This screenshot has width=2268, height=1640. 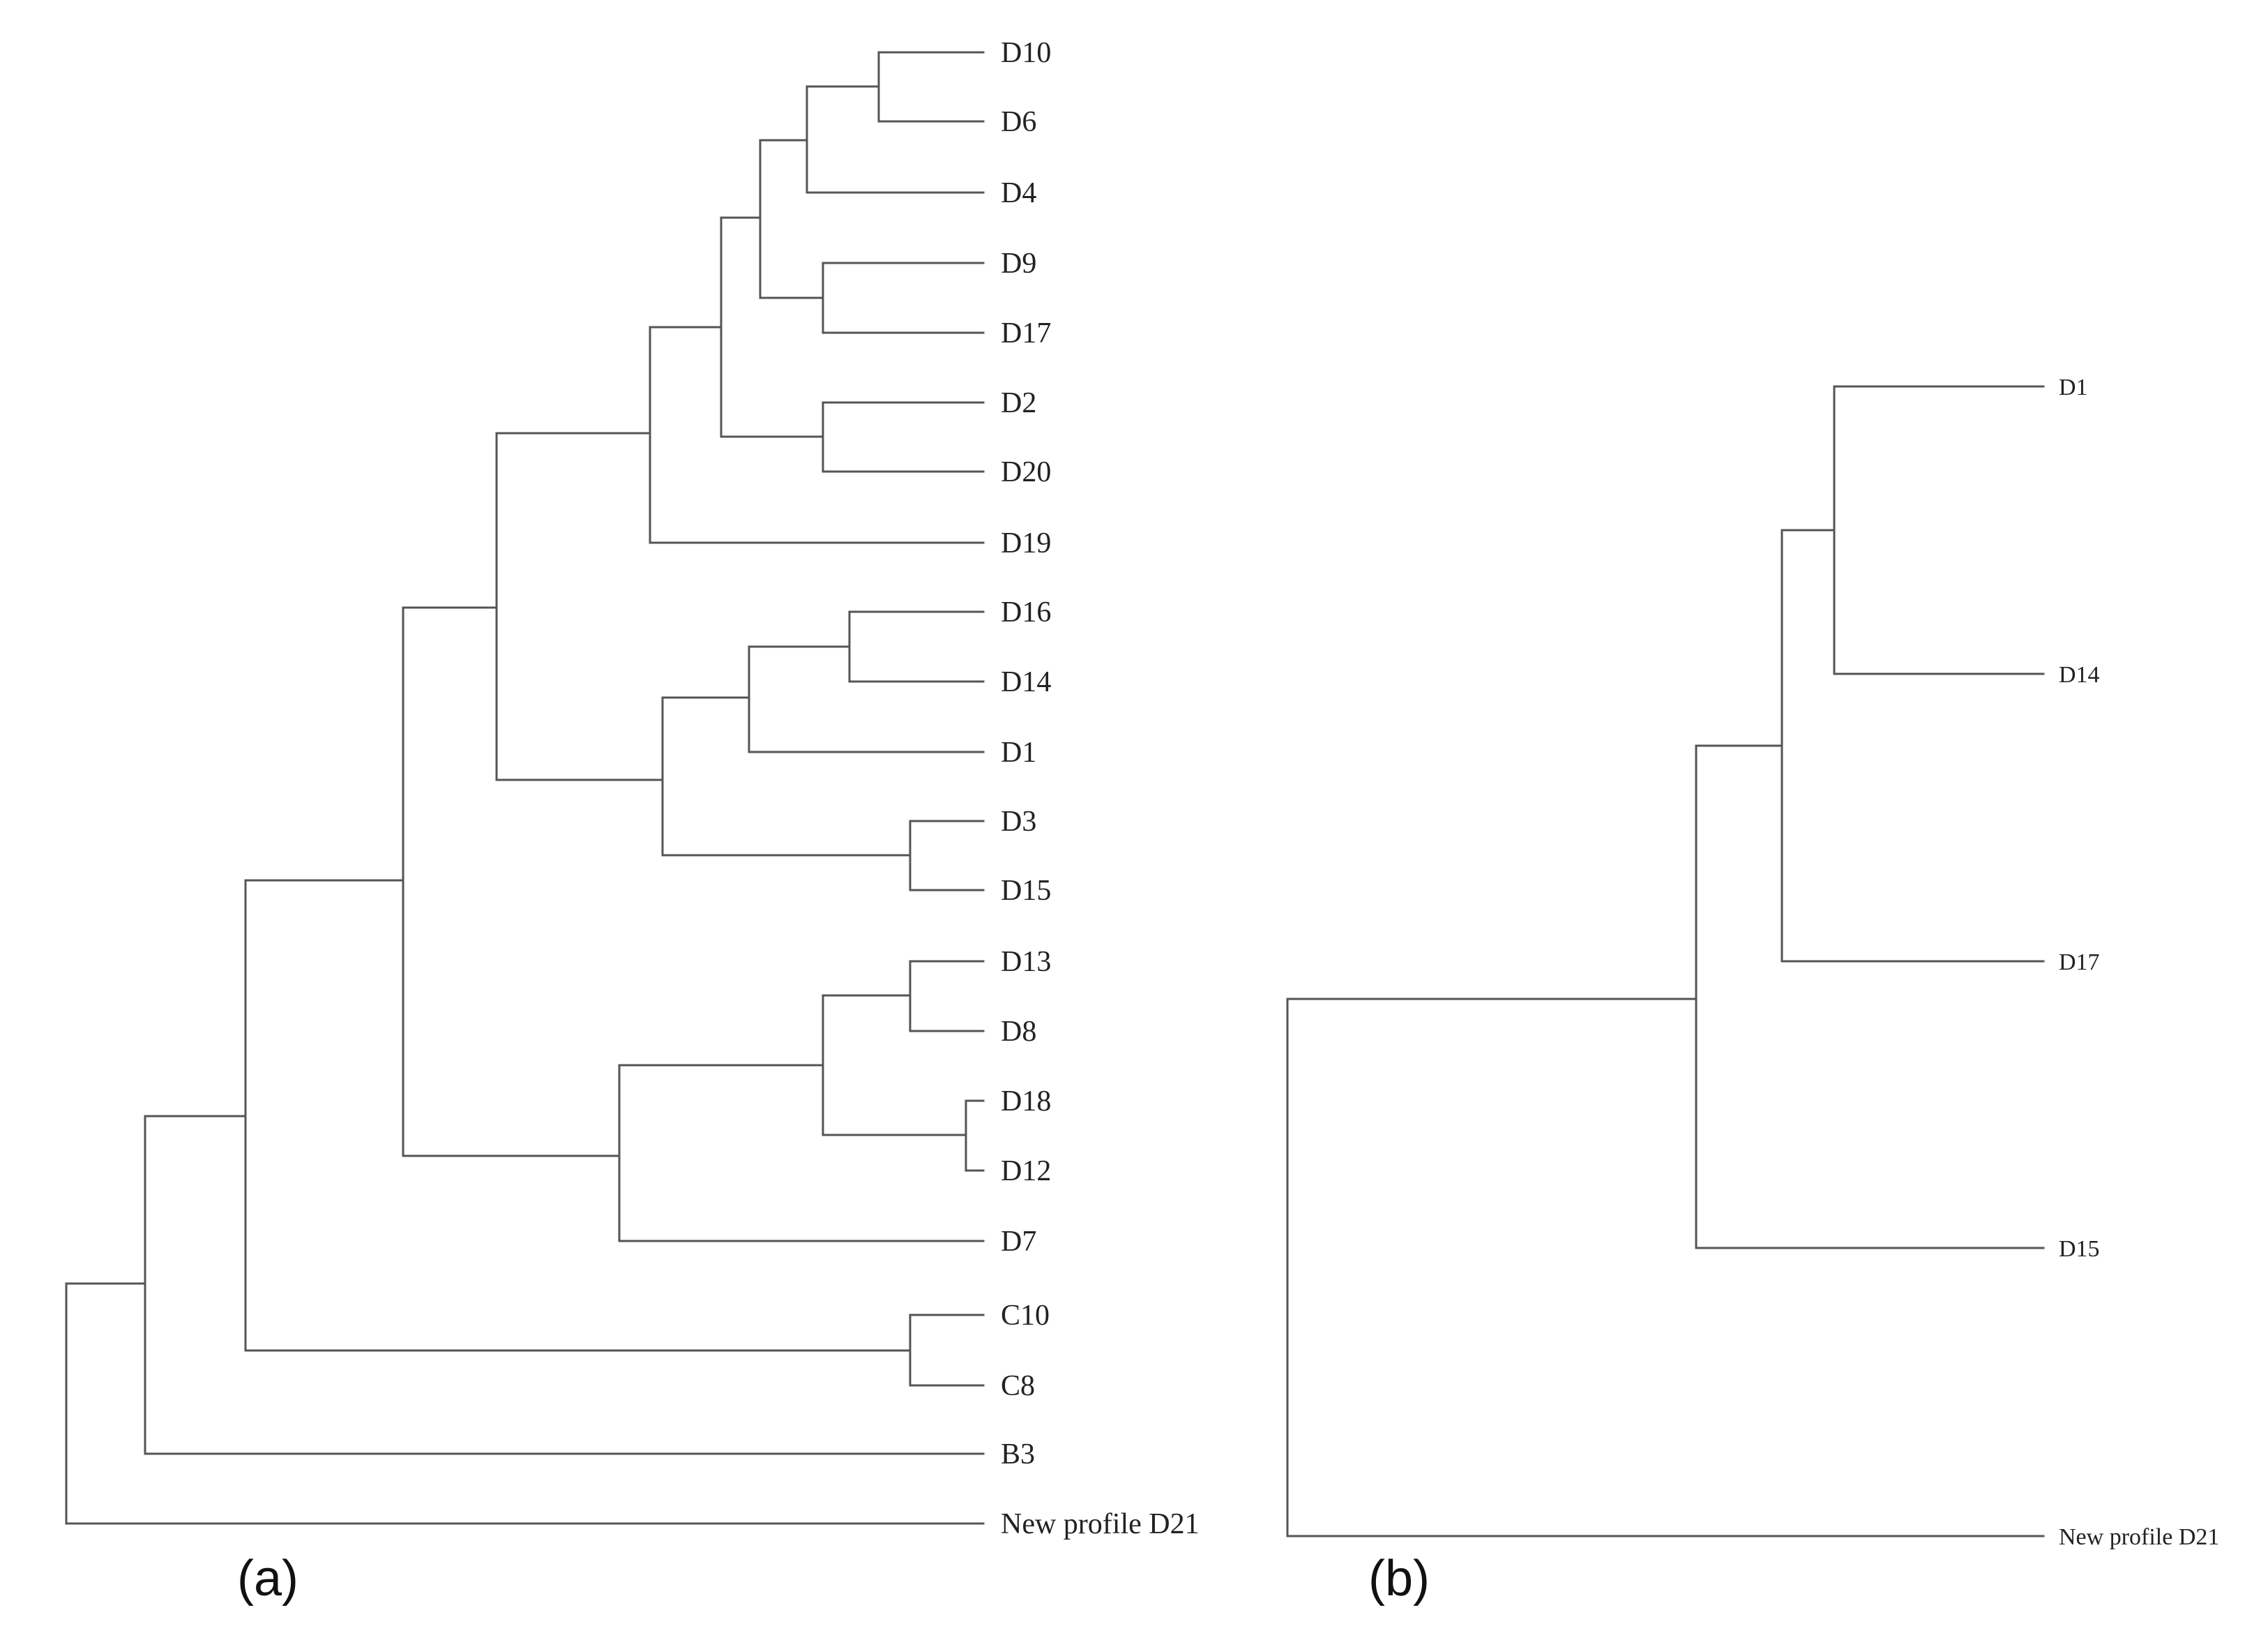 I want to click on leaf-label-b-new-profile-d21: New profile D21, so click(x=2139, y=1537).